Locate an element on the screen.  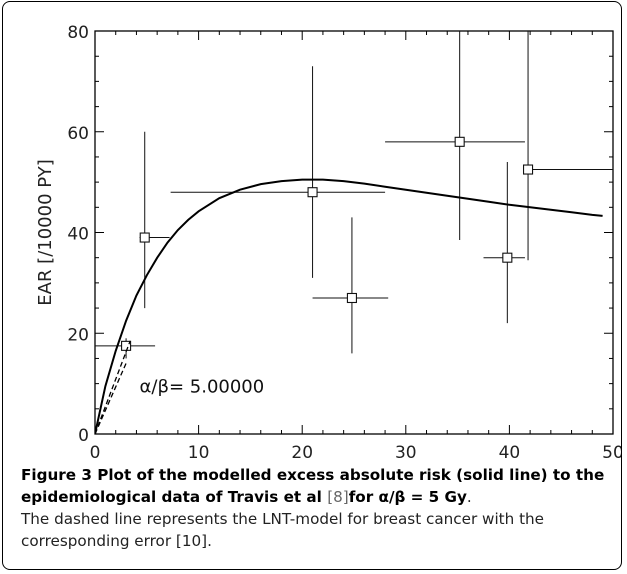
y-tick-label: 0 is located at coordinates (83, 436).